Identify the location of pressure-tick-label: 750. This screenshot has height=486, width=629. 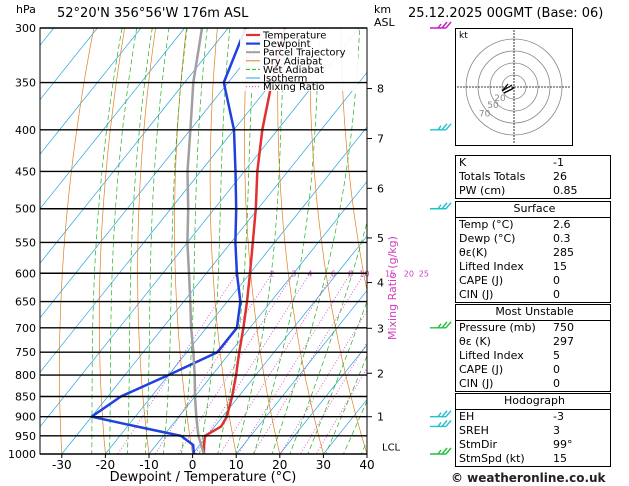
(25, 352).